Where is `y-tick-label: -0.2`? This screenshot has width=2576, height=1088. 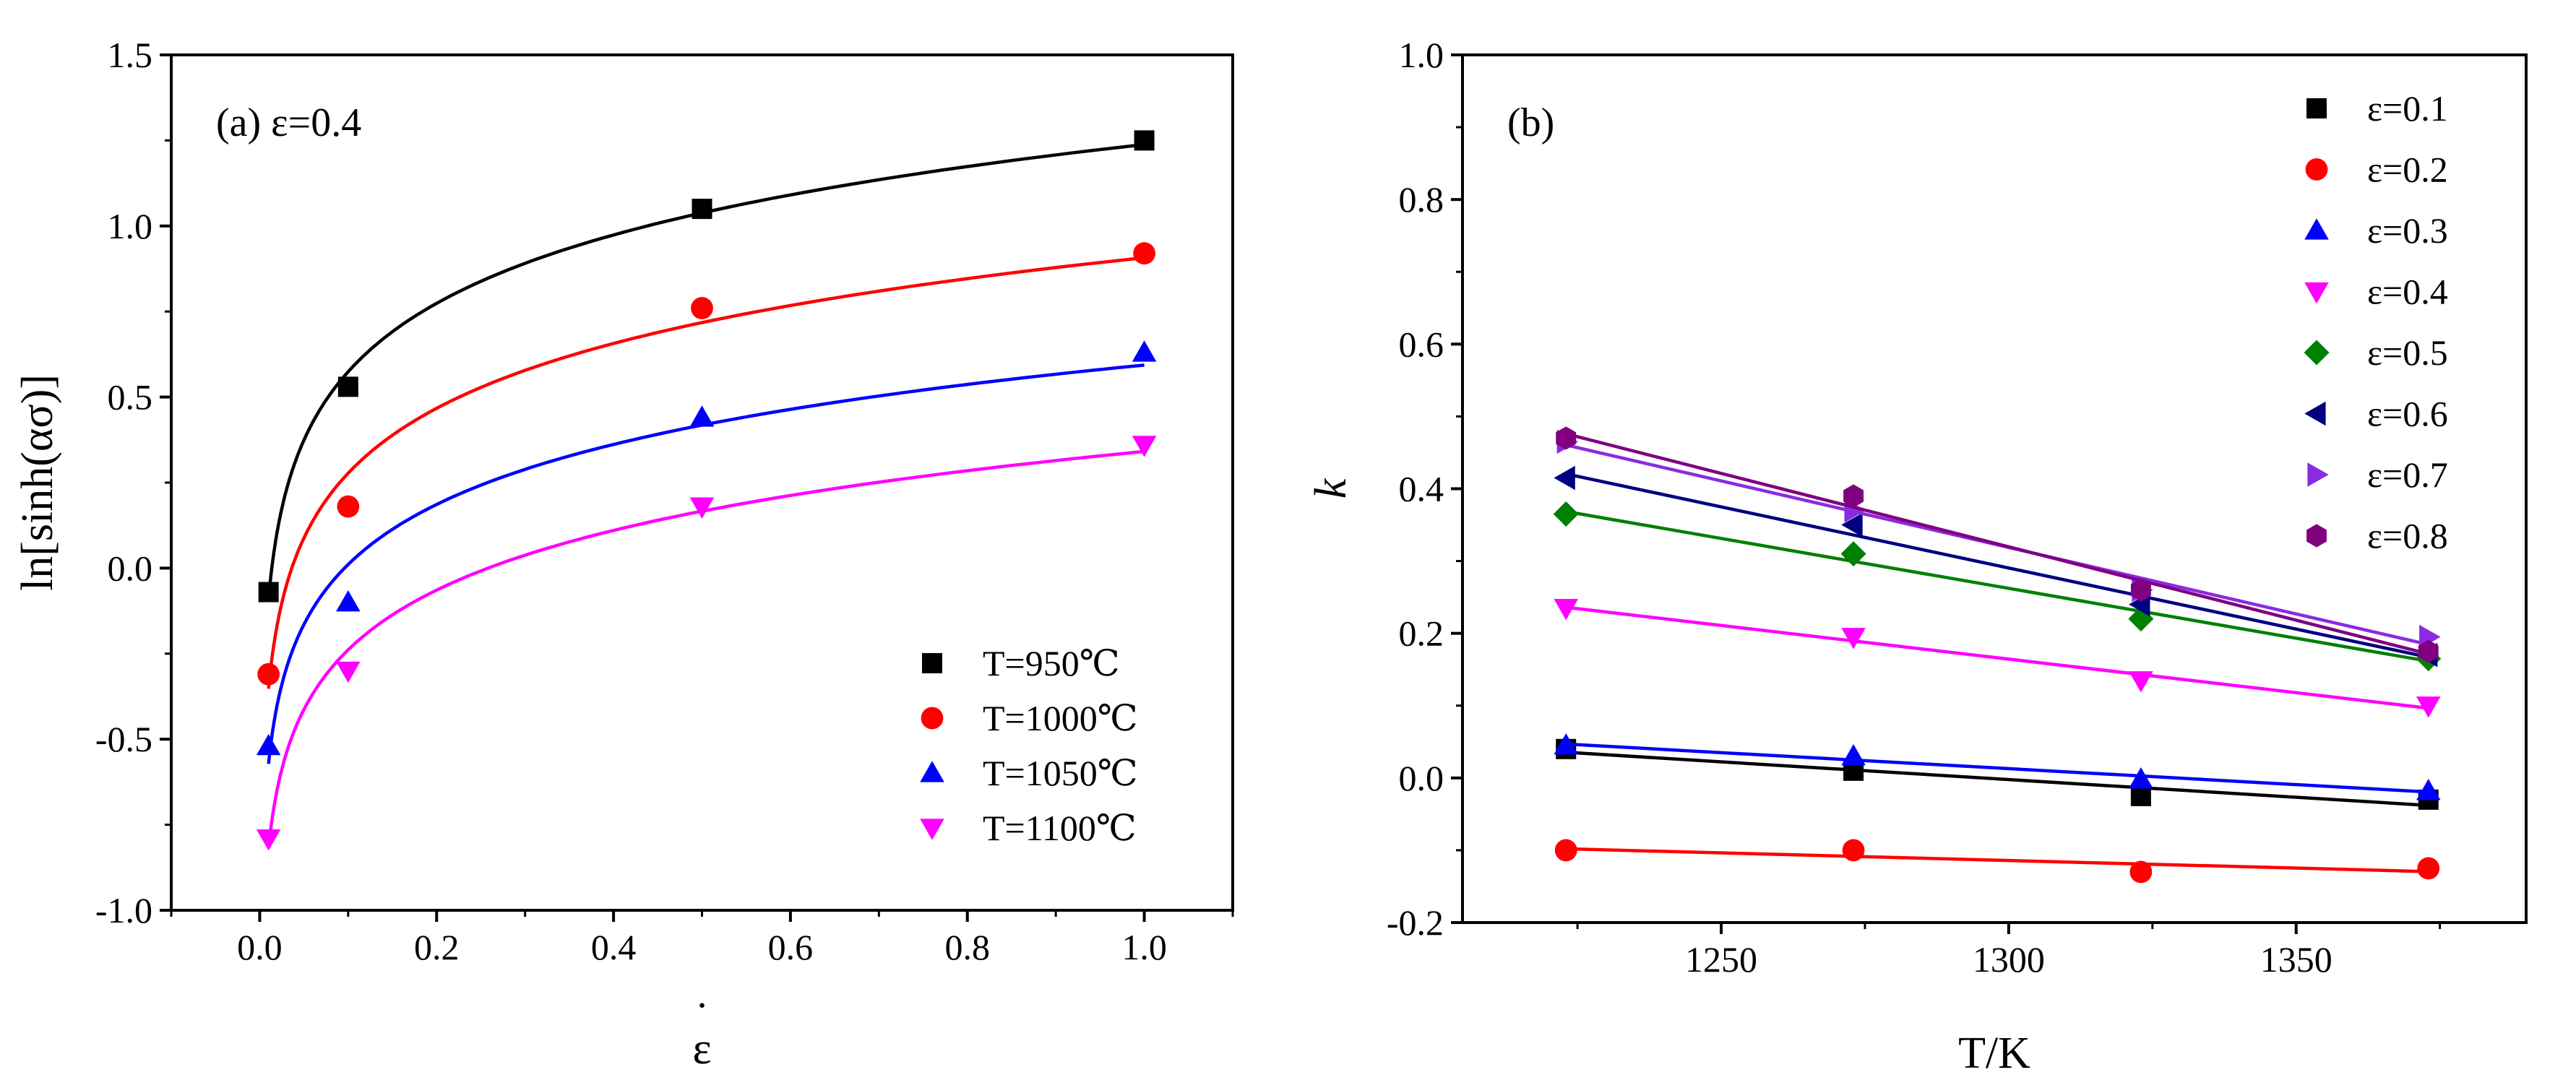 y-tick-label: -0.2 is located at coordinates (1415, 923).